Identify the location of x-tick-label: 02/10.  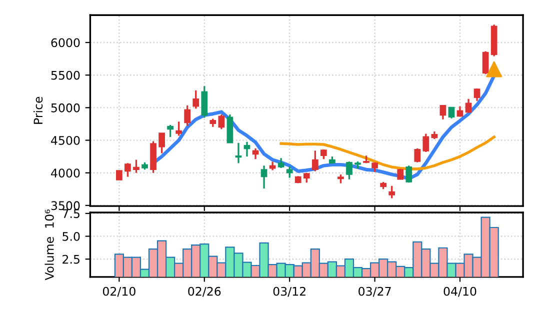
(119, 291).